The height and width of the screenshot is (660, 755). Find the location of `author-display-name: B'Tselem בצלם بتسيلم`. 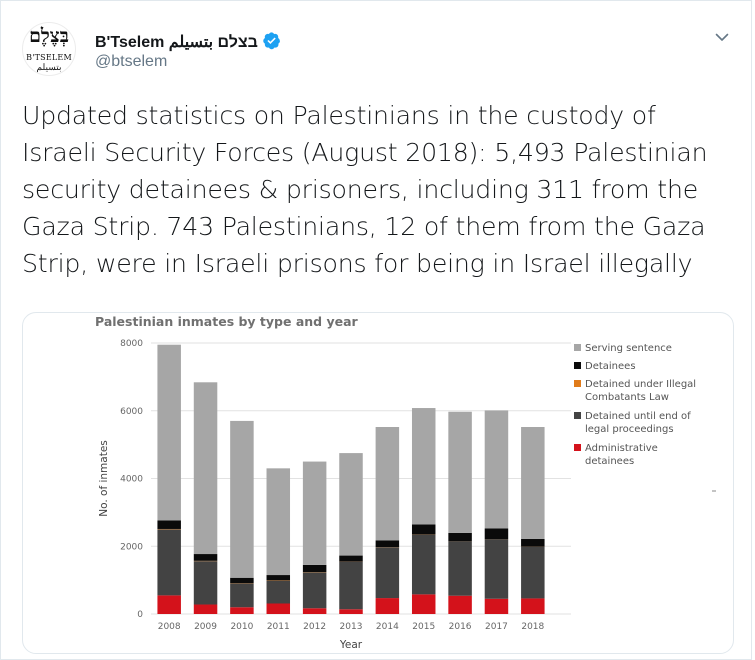

author-display-name: B'Tselem בצלם بتسيلم is located at coordinates (188, 43).